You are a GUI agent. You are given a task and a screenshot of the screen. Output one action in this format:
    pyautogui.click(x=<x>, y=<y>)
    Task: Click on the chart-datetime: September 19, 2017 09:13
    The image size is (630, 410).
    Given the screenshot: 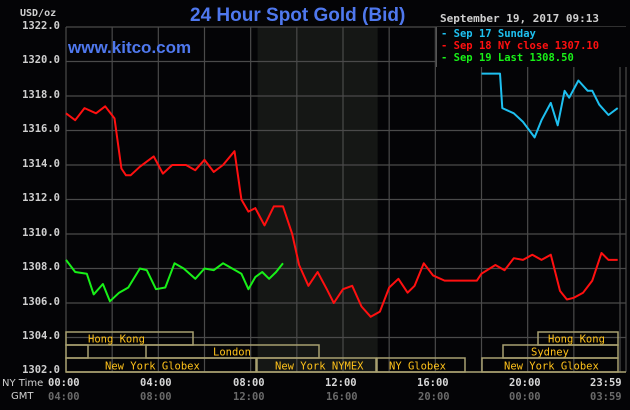 What is the action you would take?
    pyautogui.click(x=519, y=18)
    